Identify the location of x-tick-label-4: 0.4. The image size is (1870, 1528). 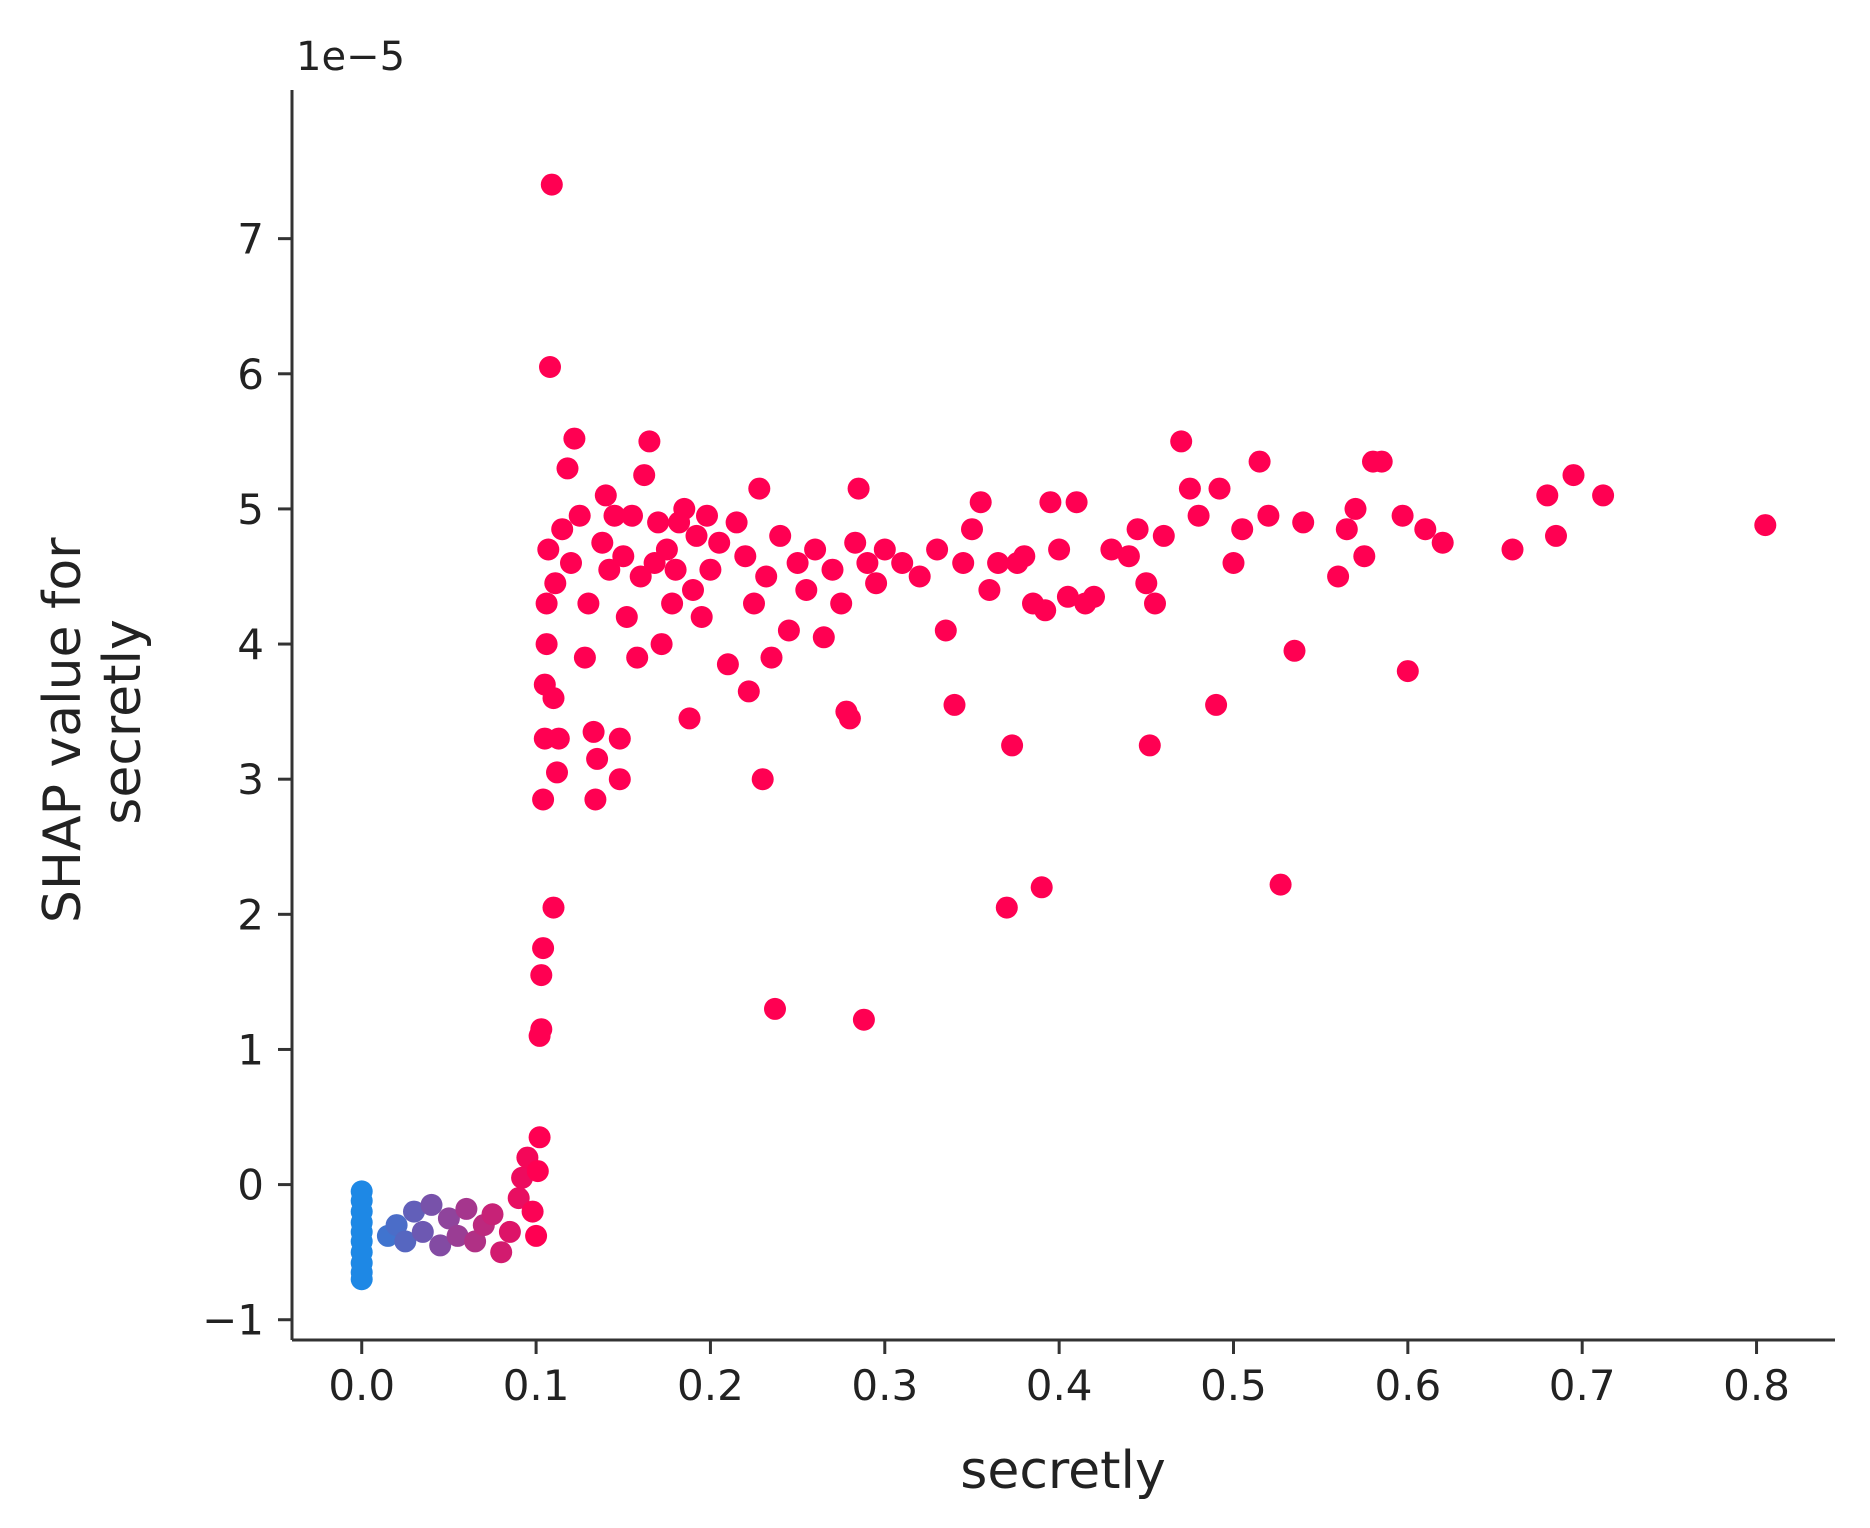
(1059, 1385).